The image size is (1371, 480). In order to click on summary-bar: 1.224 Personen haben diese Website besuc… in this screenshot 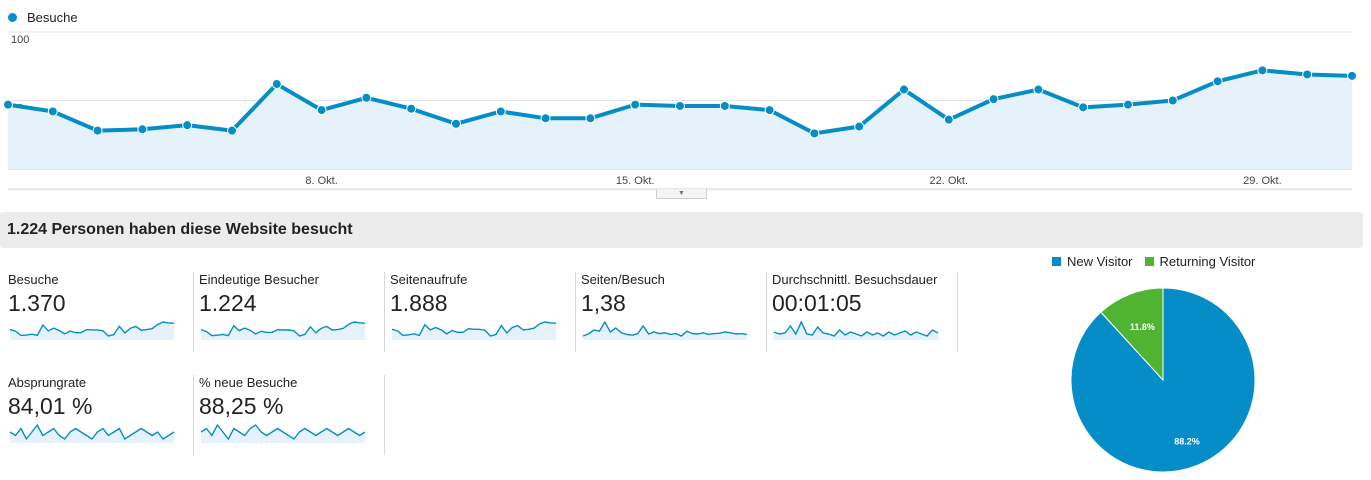, I will do `click(681, 230)`.